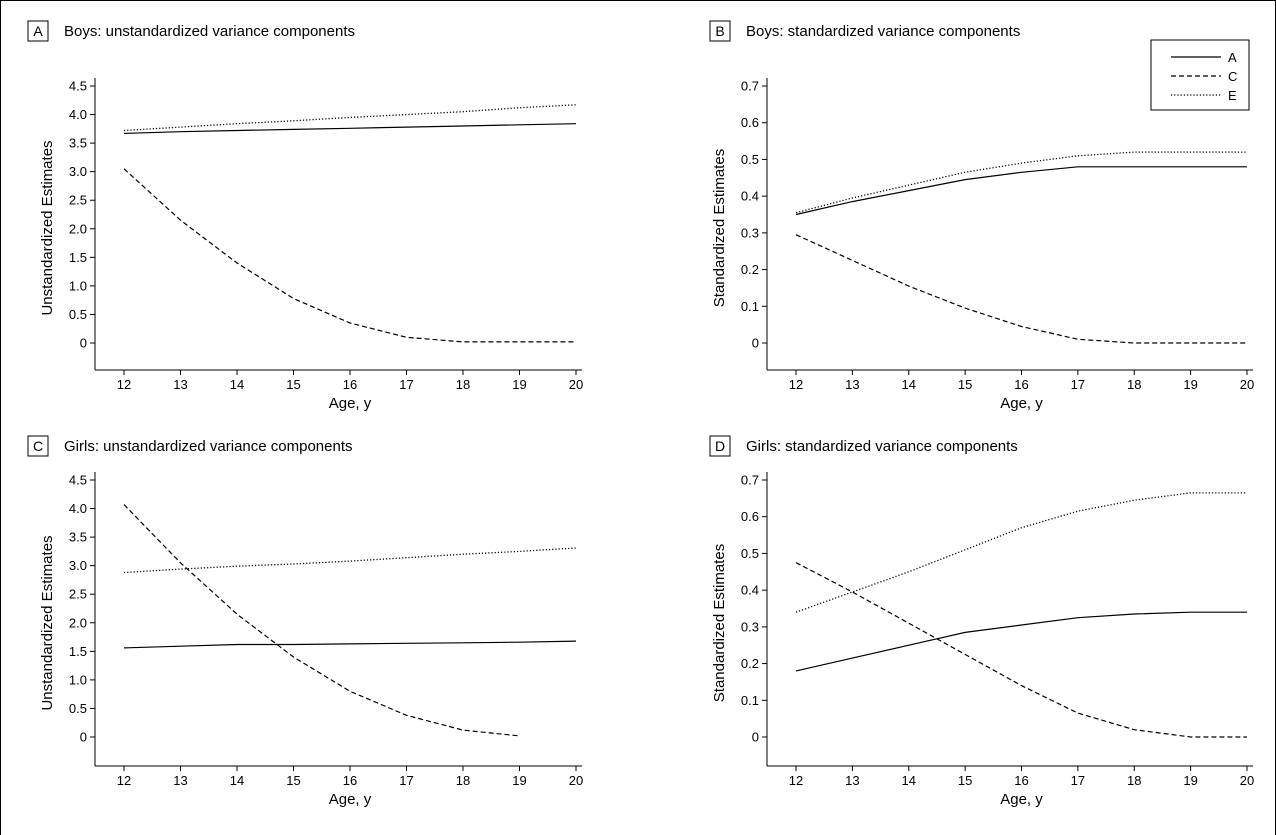 The image size is (1276, 835). What do you see at coordinates (882, 446) in the screenshot?
I see `panel-title: Girls: standardized variance components` at bounding box center [882, 446].